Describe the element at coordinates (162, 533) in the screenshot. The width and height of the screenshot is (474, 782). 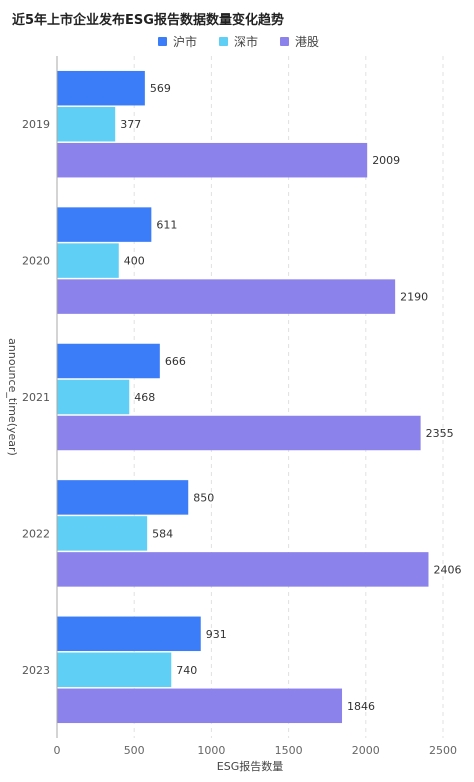
I see `data-label-2022-1: 584` at that location.